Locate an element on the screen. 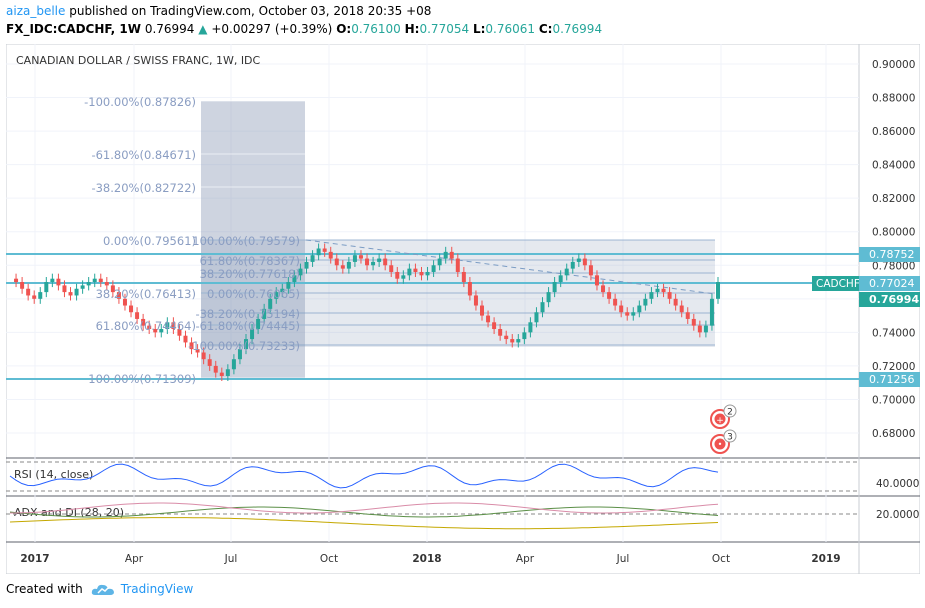 This screenshot has width=925, height=608. fib-label-left: 61.80%(0.74464) is located at coordinates (146, 326).